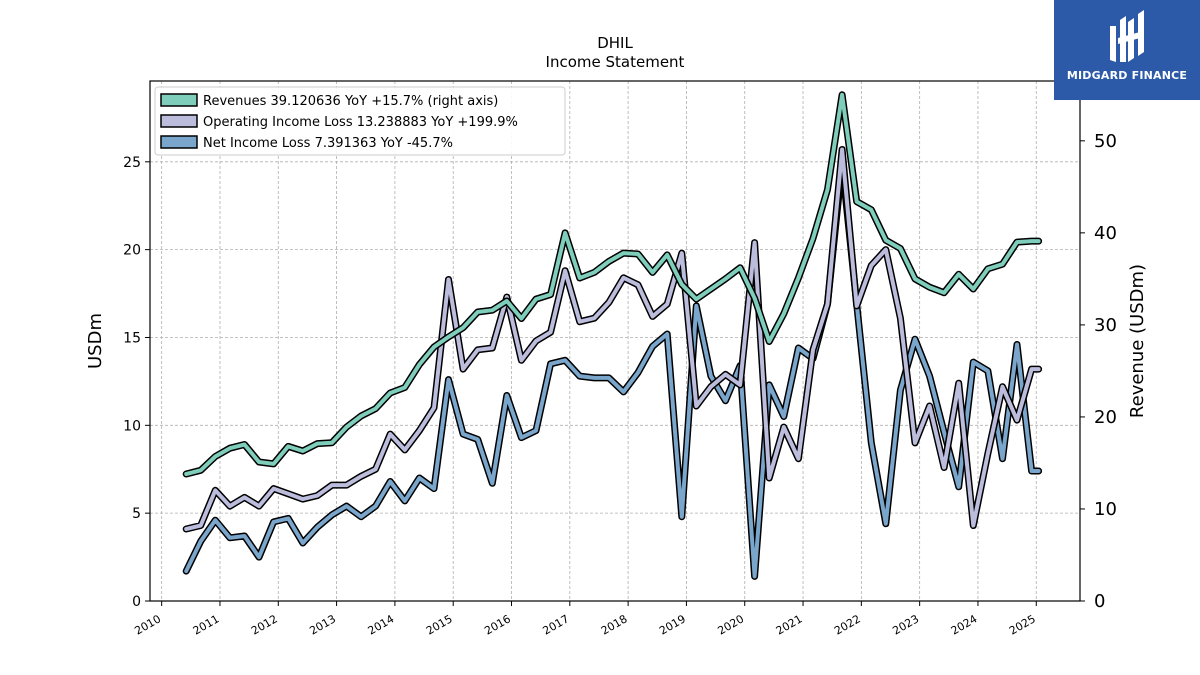  Describe the element at coordinates (1022, 624) in the screenshot. I see `x-tick-label: 2025` at that location.